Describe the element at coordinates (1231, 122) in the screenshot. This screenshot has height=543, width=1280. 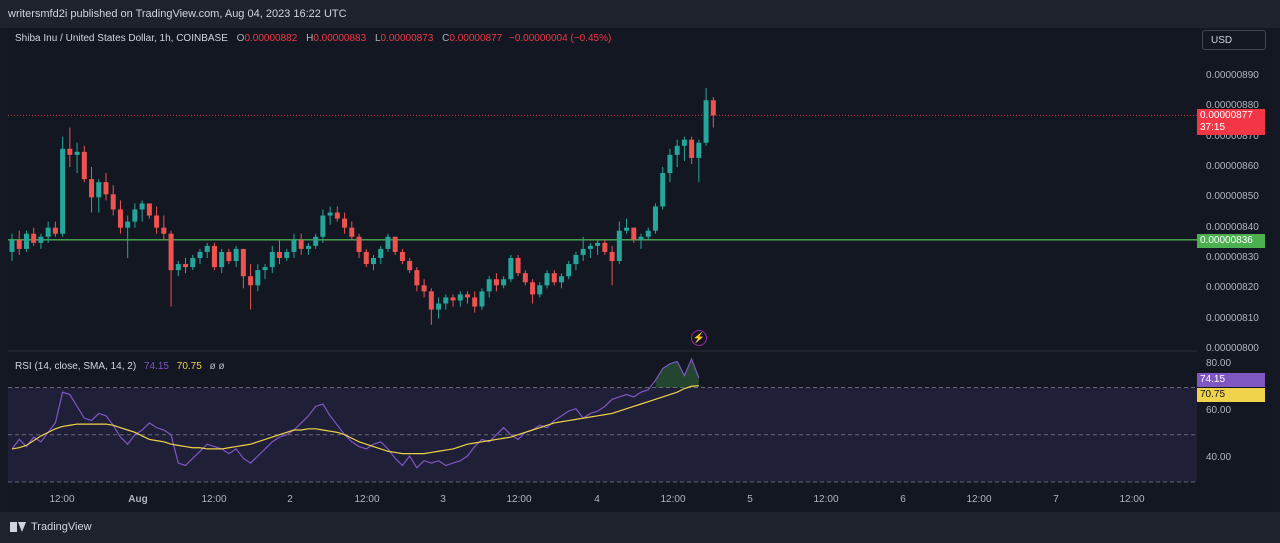
I see `last-price-tag: 0.00000877 37:15` at that location.